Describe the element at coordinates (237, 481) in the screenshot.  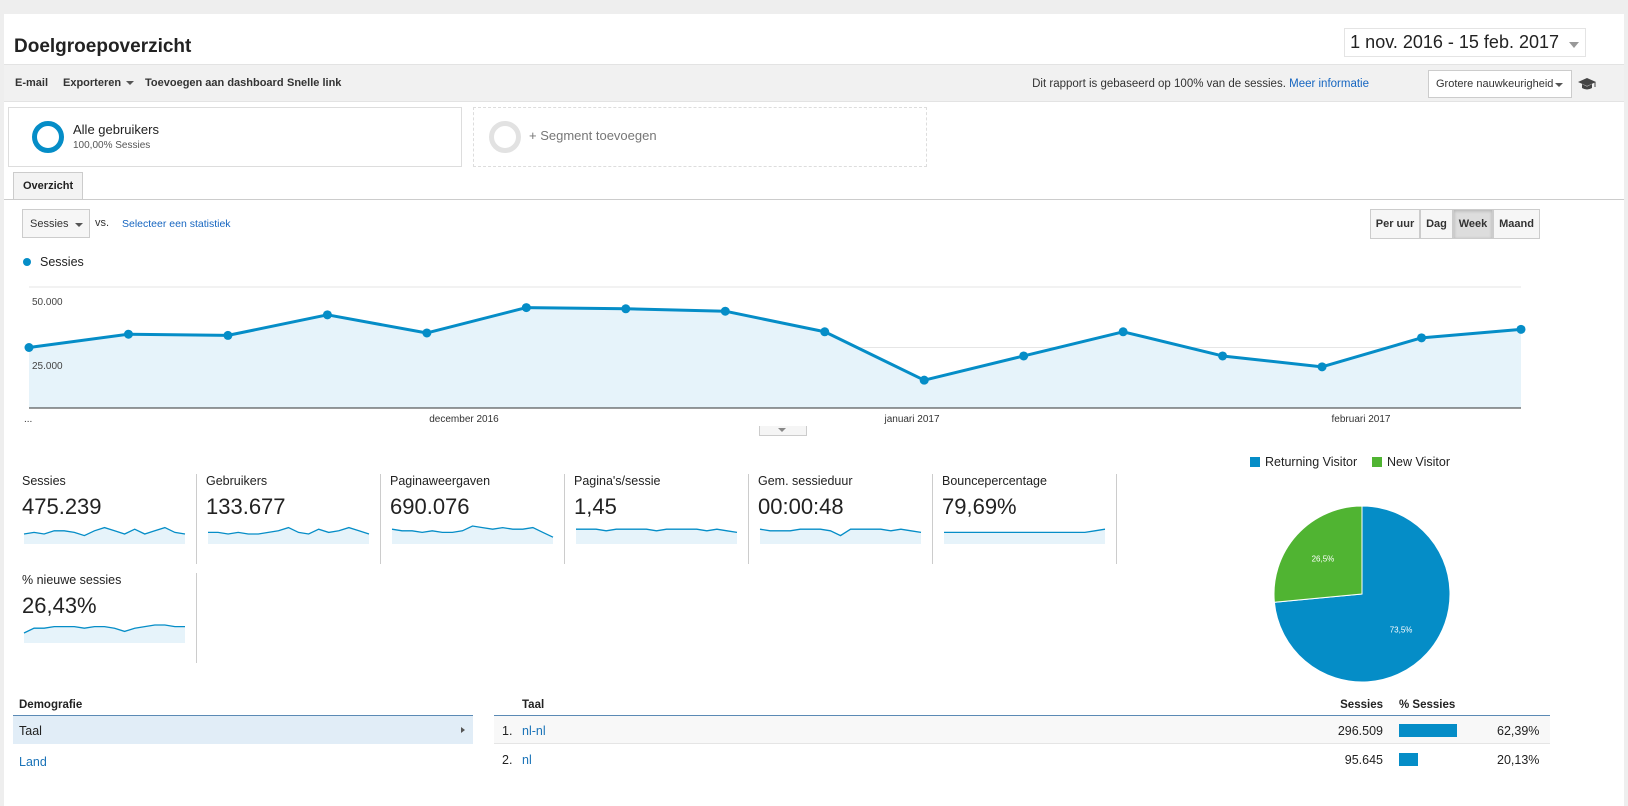
I see `metric-label: Gebruikers` at that location.